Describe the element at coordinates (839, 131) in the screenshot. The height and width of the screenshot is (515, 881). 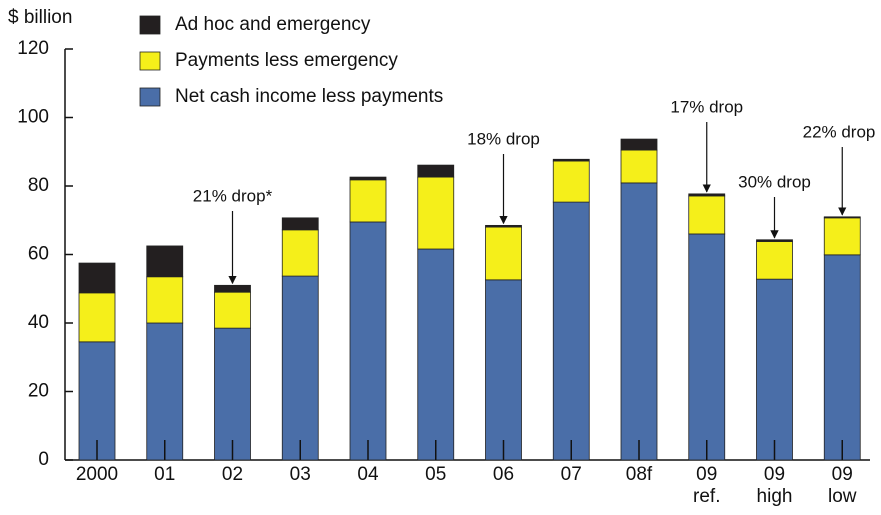
I see `annotation: 22% drop` at that location.